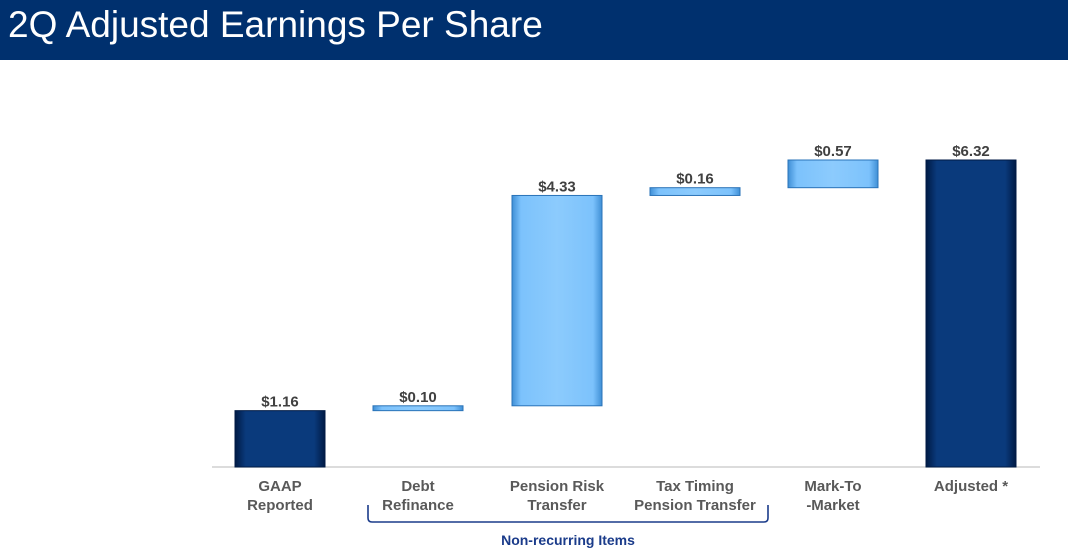  I want to click on category-label-3-1: Pension Transfer, so click(695, 505).